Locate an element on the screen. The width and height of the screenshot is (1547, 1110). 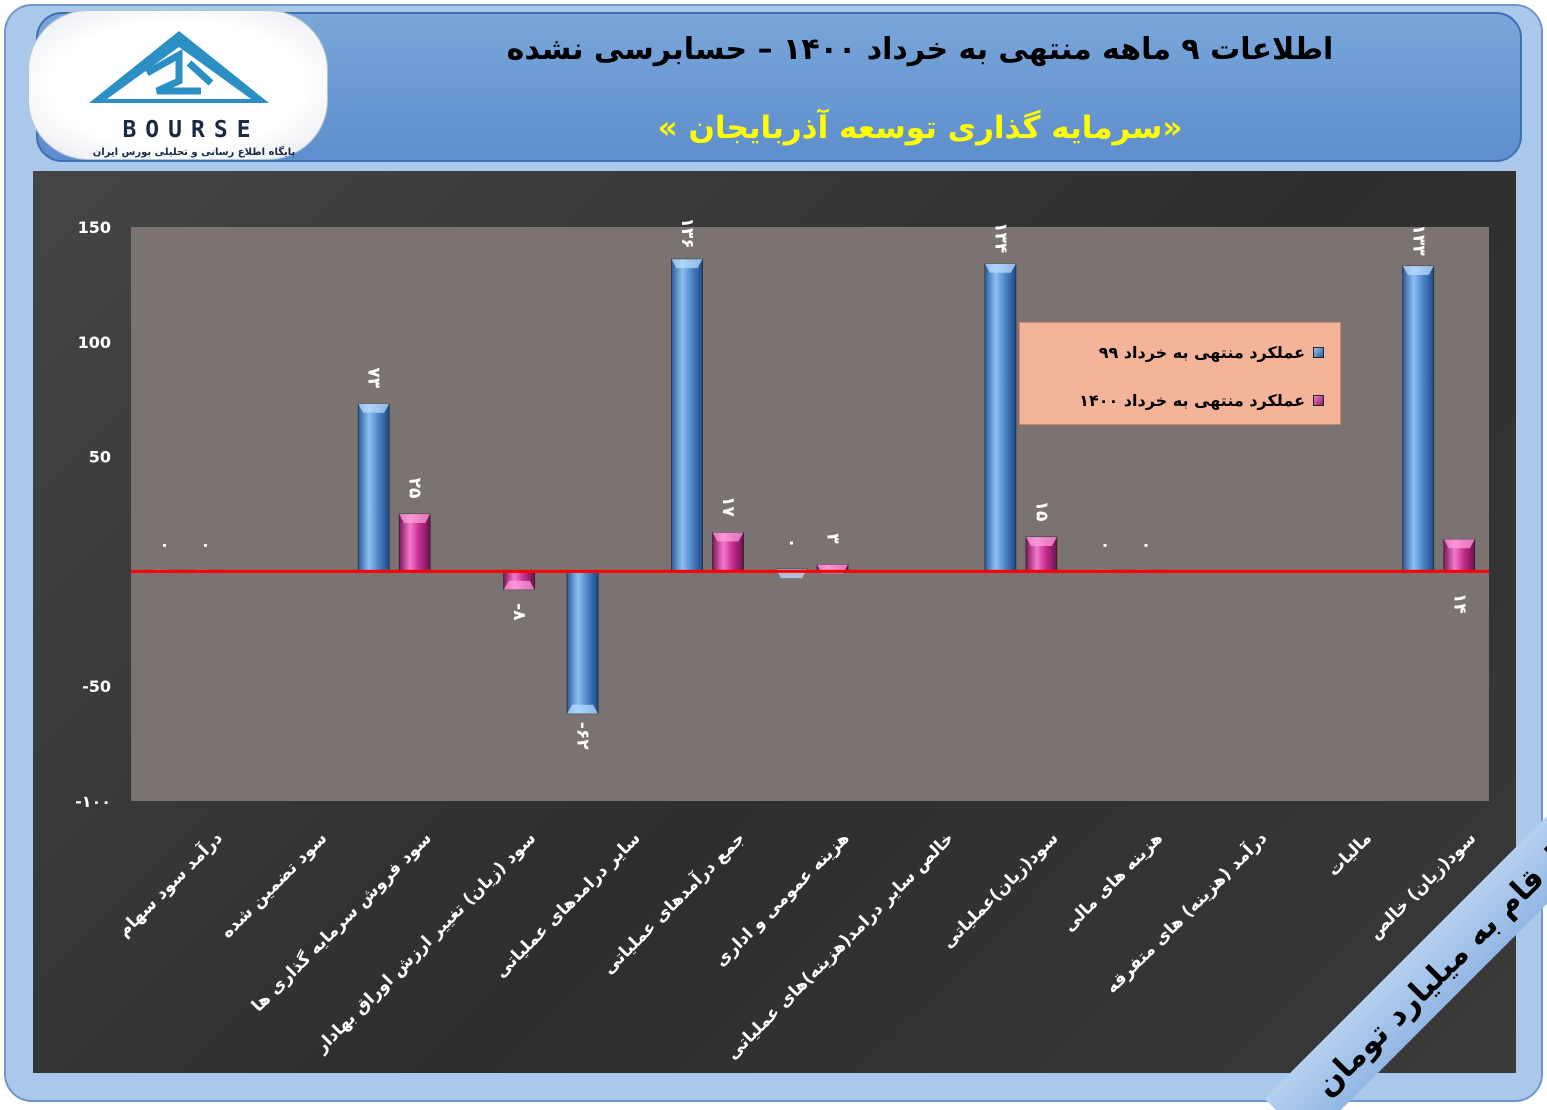
x-category-label: درآمد سود سهام is located at coordinates (170, 884).